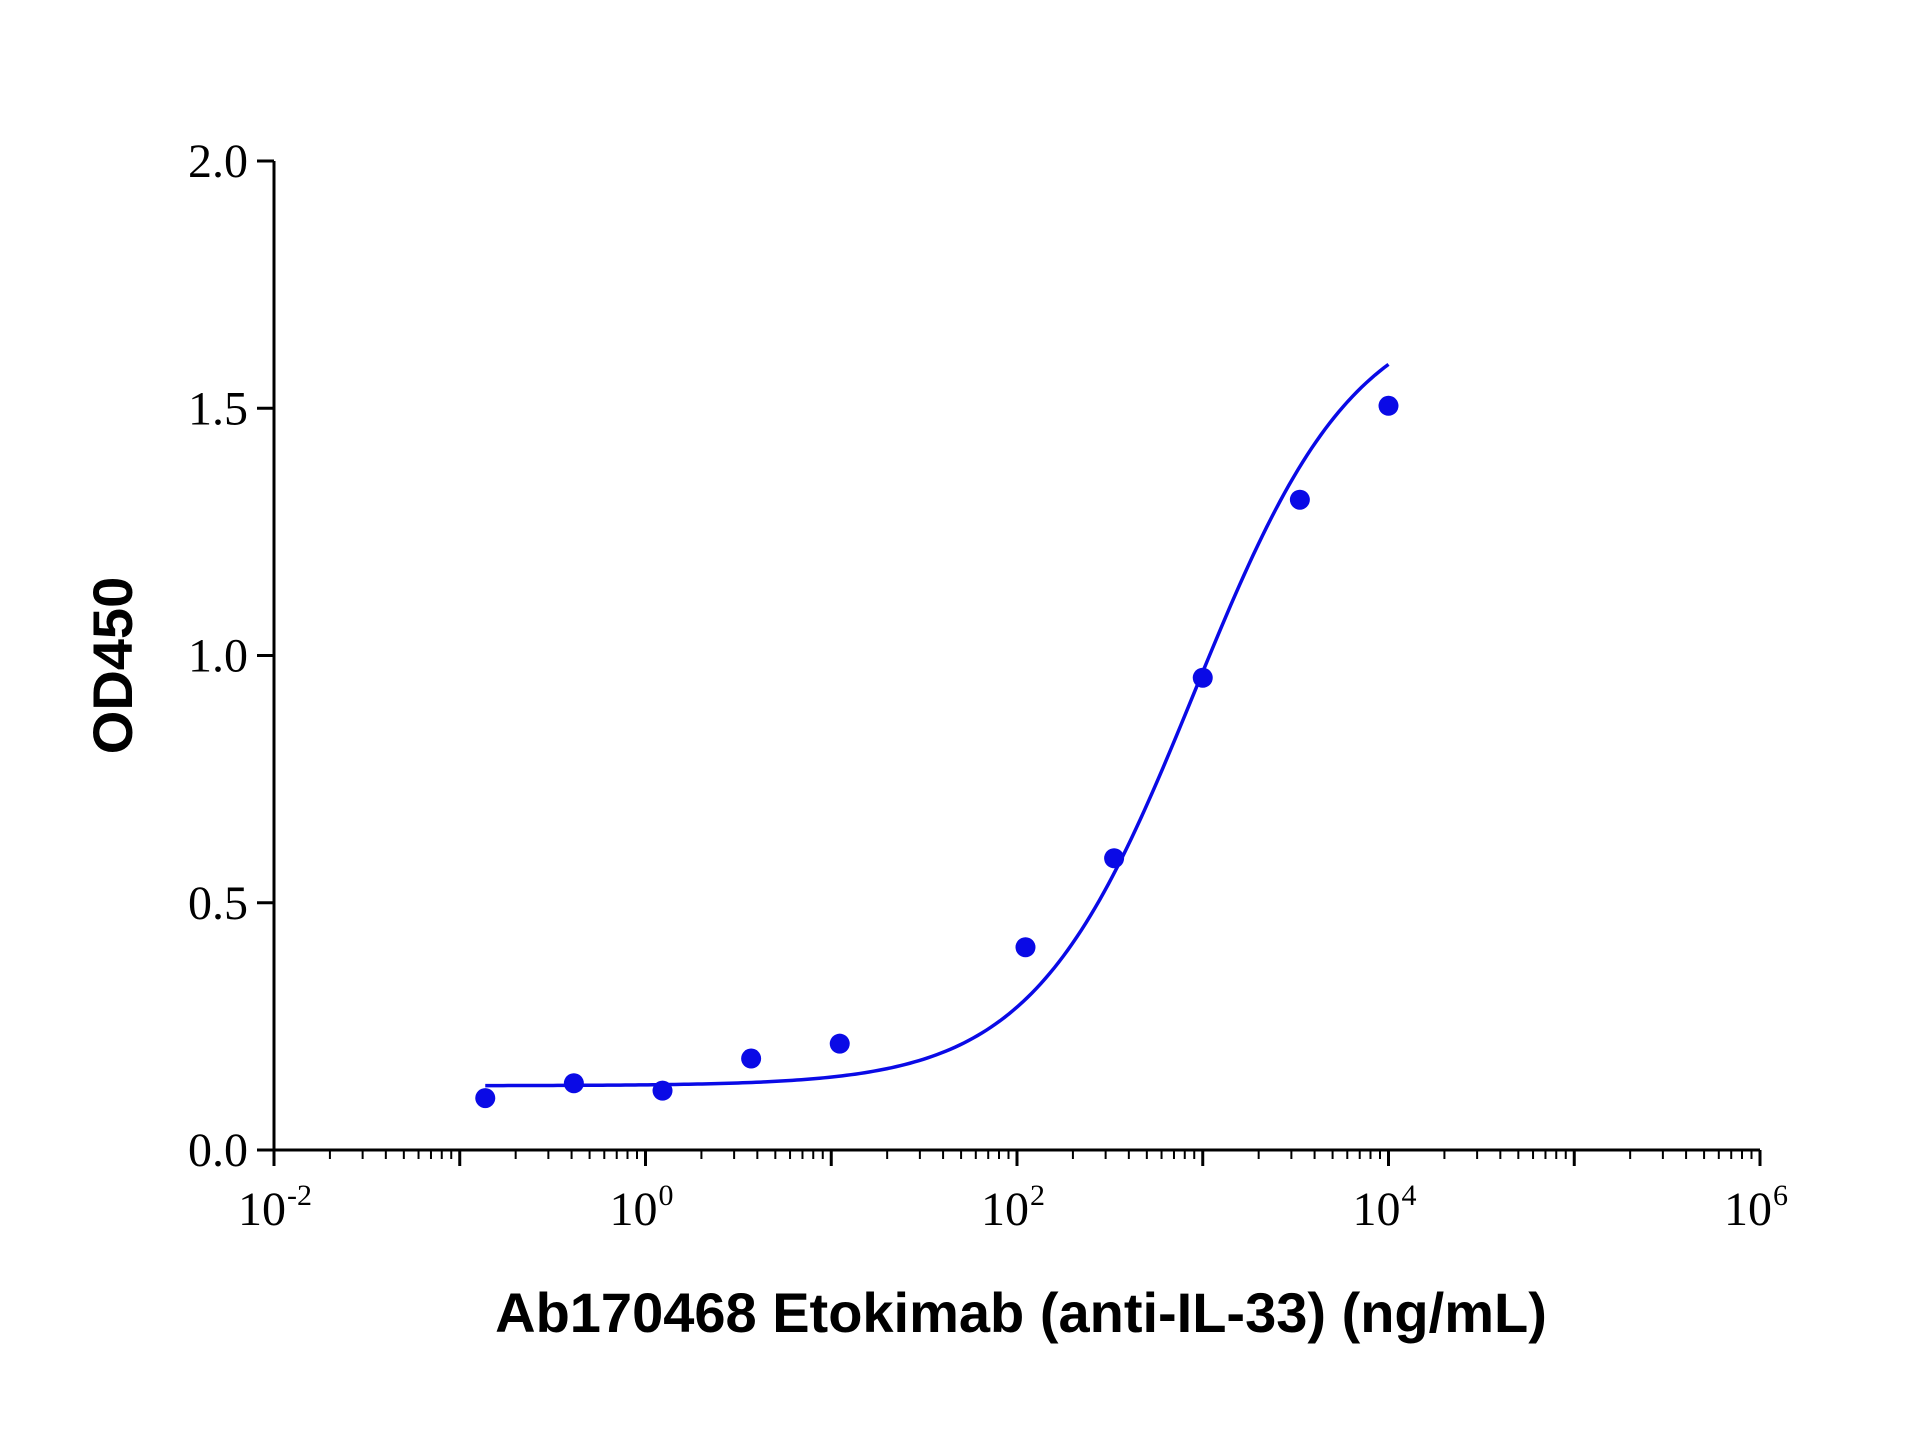 This screenshot has width=1920, height=1440. I want to click on y-tick-label: 1.0, so click(218, 656).